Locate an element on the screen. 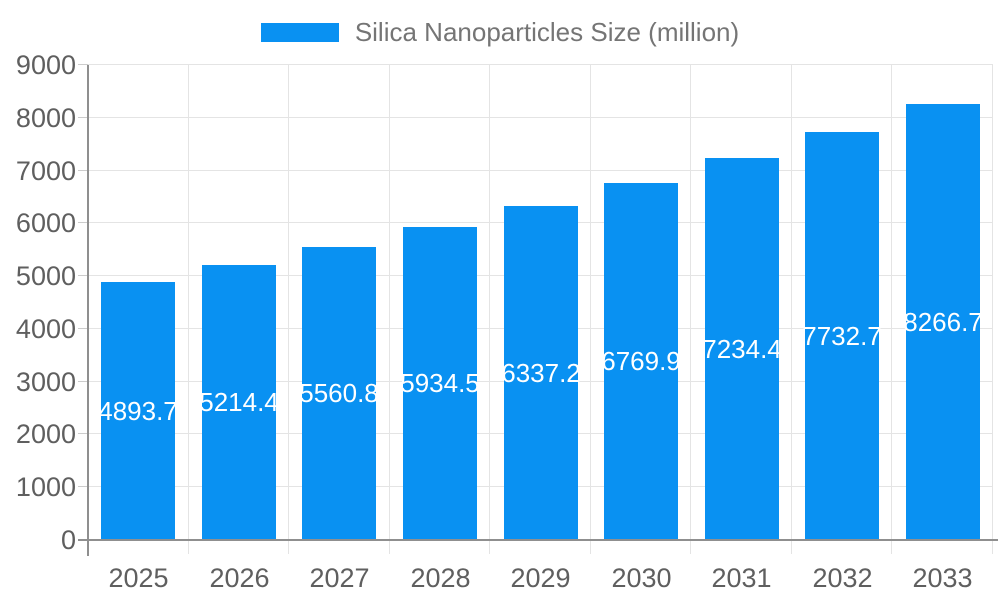 Image resolution: width=1000 pixels, height=600 pixels. bar-value-label: 6769.9 is located at coordinates (641, 361).